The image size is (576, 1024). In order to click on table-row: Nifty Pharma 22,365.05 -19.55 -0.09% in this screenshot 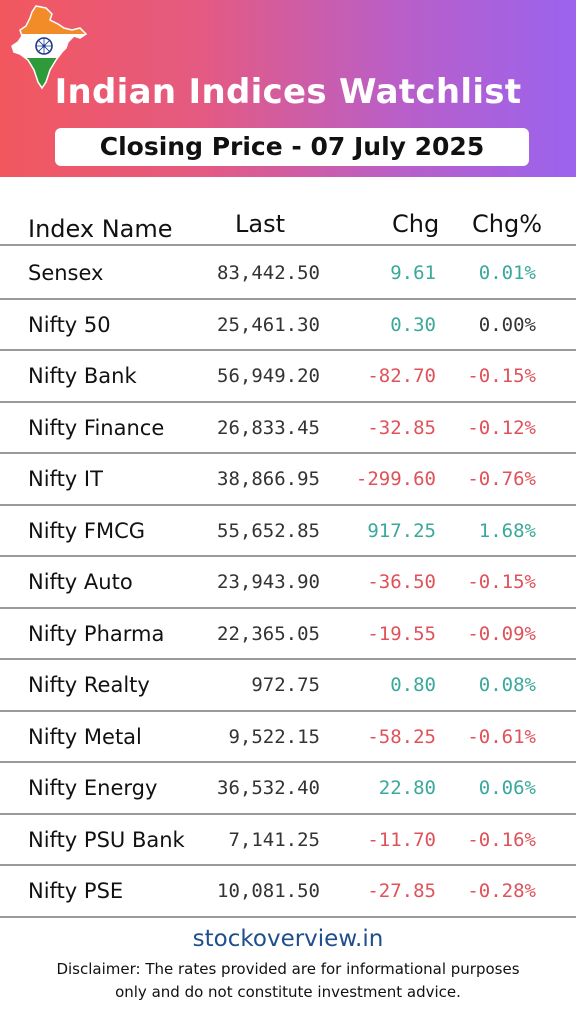, I will do `click(288, 634)`.